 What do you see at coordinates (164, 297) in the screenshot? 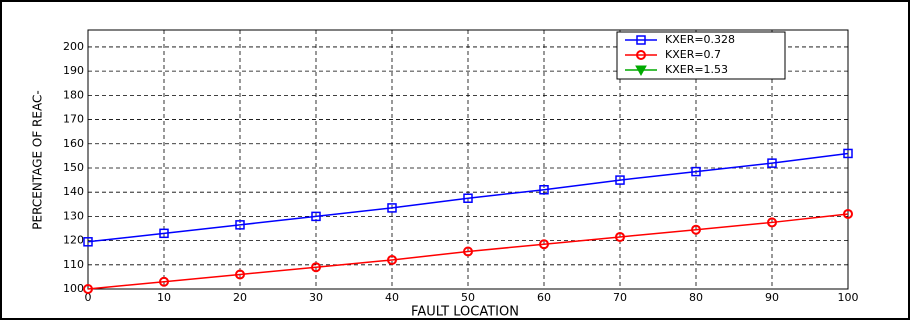
I see `x-tick-label: 10` at bounding box center [164, 297].